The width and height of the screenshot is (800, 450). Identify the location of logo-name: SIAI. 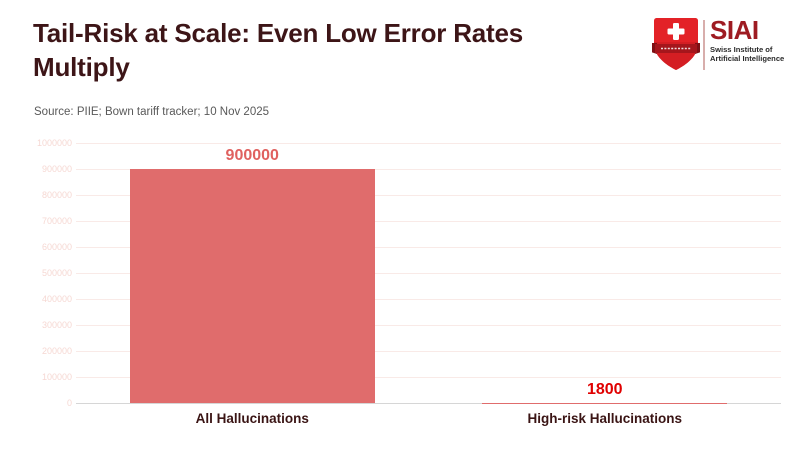
(734, 30).